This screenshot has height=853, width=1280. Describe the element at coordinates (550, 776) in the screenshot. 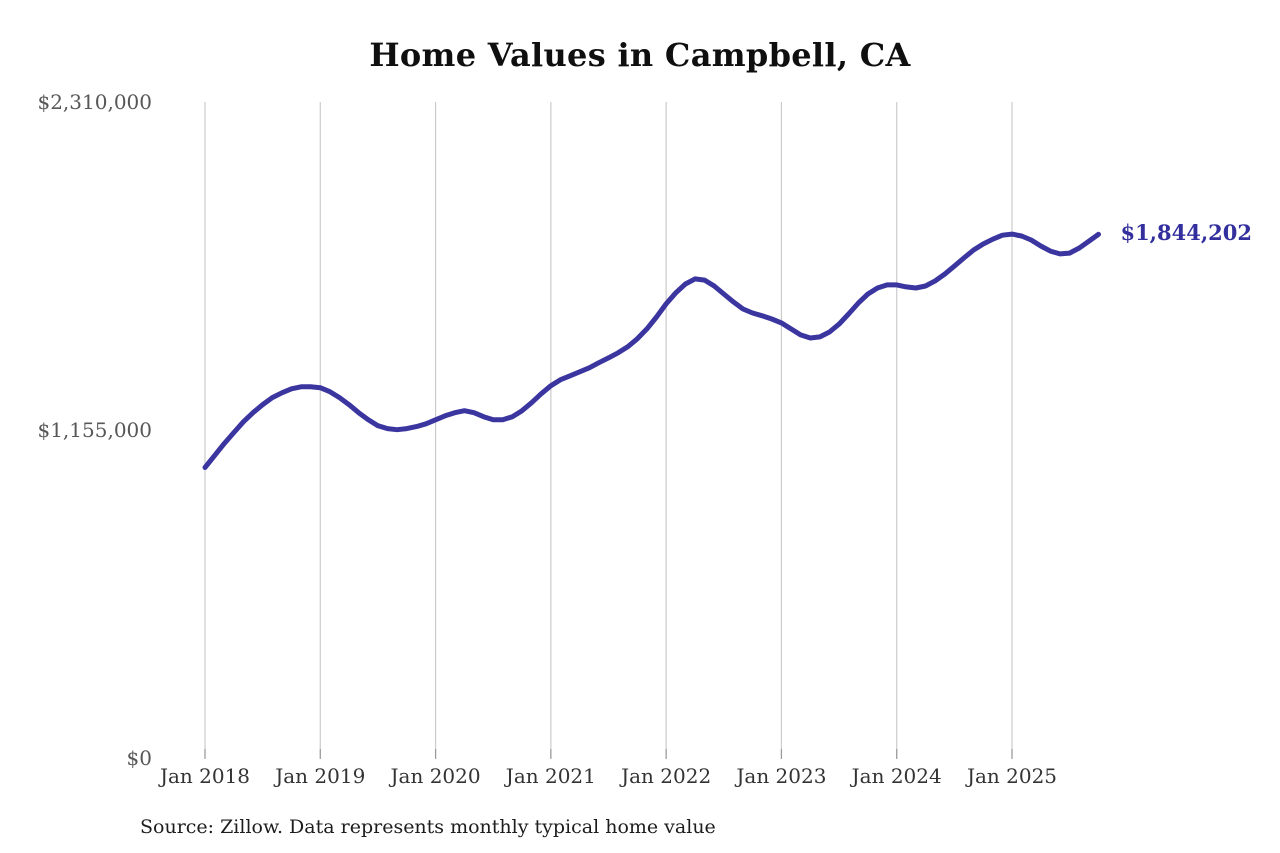

I see `x-axis-tick-label: Jan 2021` at that location.